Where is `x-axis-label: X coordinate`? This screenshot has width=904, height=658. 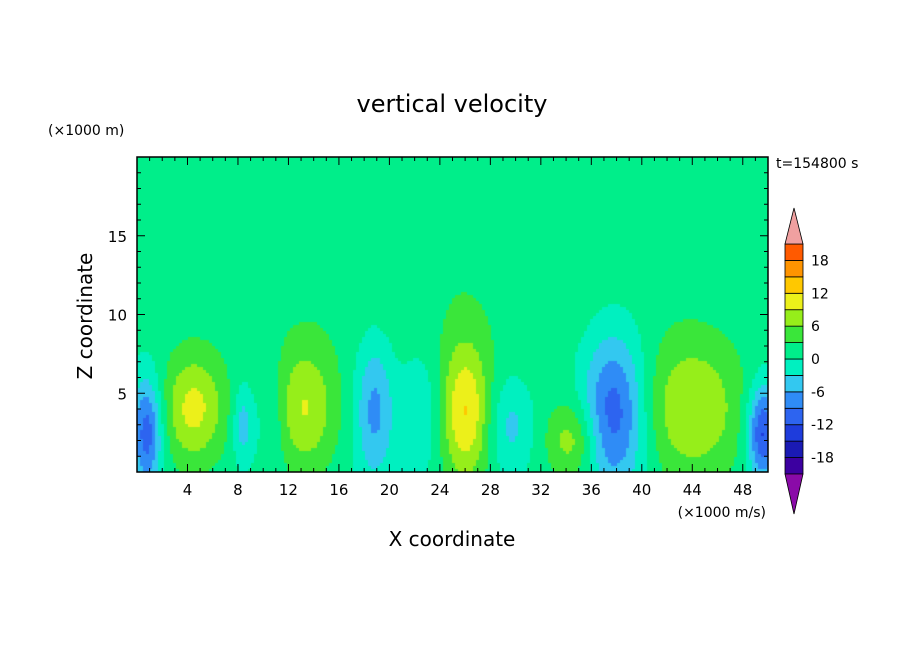
x-axis-label: X coordinate is located at coordinates (452, 539).